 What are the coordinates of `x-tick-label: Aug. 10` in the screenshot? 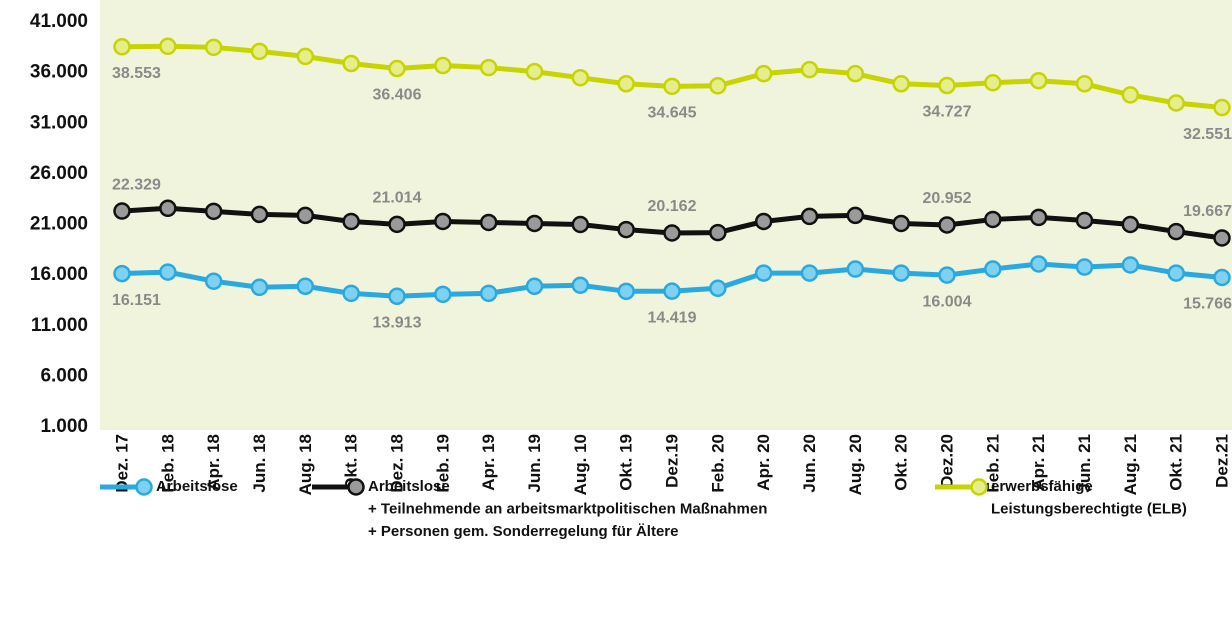 It's located at (580, 464).